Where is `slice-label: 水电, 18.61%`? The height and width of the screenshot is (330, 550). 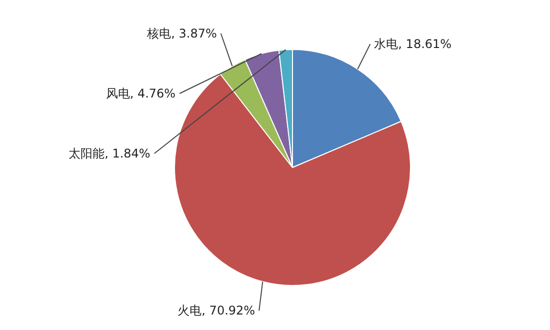
slice-label: 水电, 18.61% is located at coordinates (413, 44).